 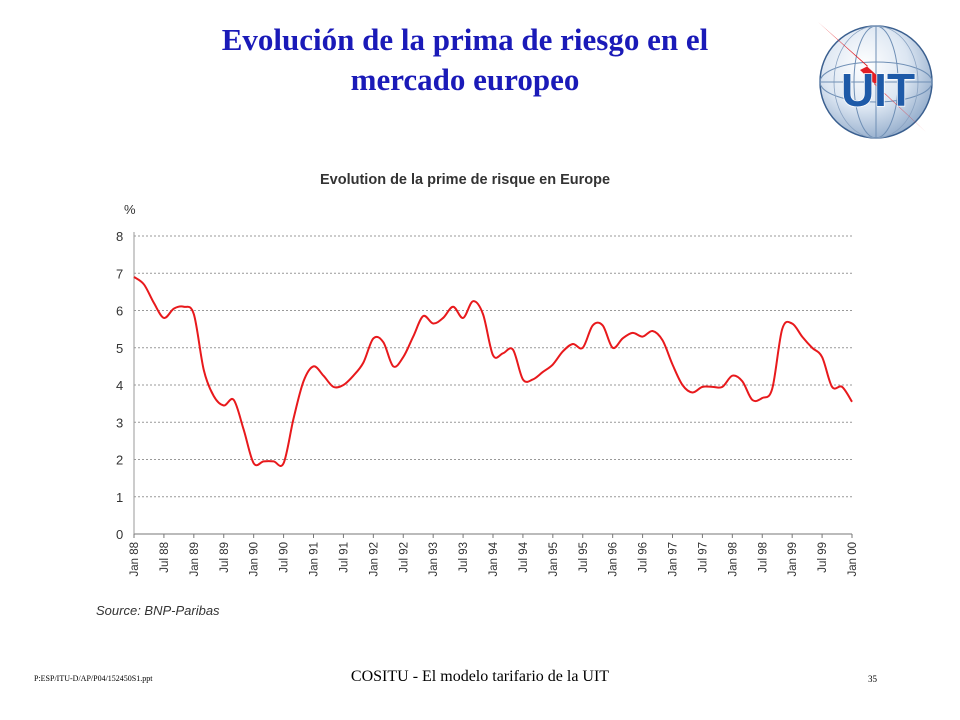 What do you see at coordinates (374, 559) in the screenshot?
I see `x-tick-jan-92: Jan 92` at bounding box center [374, 559].